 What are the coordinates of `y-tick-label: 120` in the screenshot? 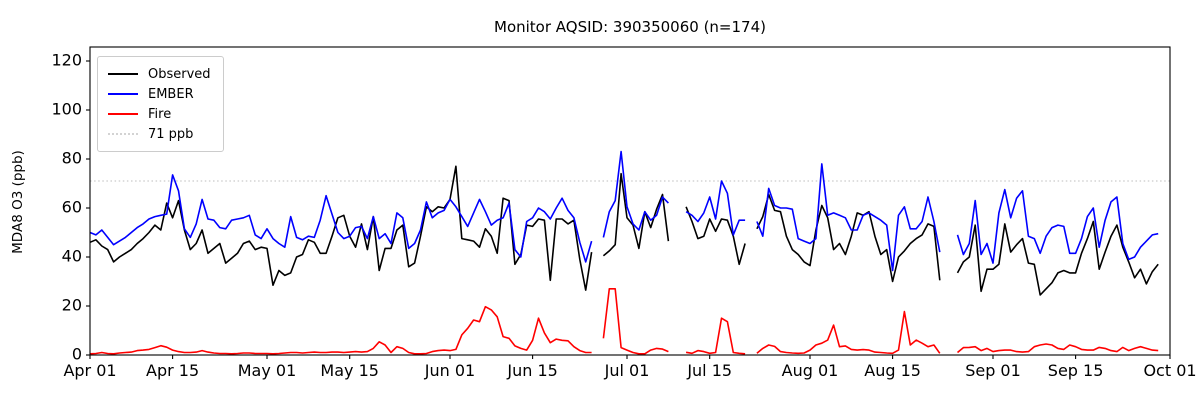 It's located at (66, 60).